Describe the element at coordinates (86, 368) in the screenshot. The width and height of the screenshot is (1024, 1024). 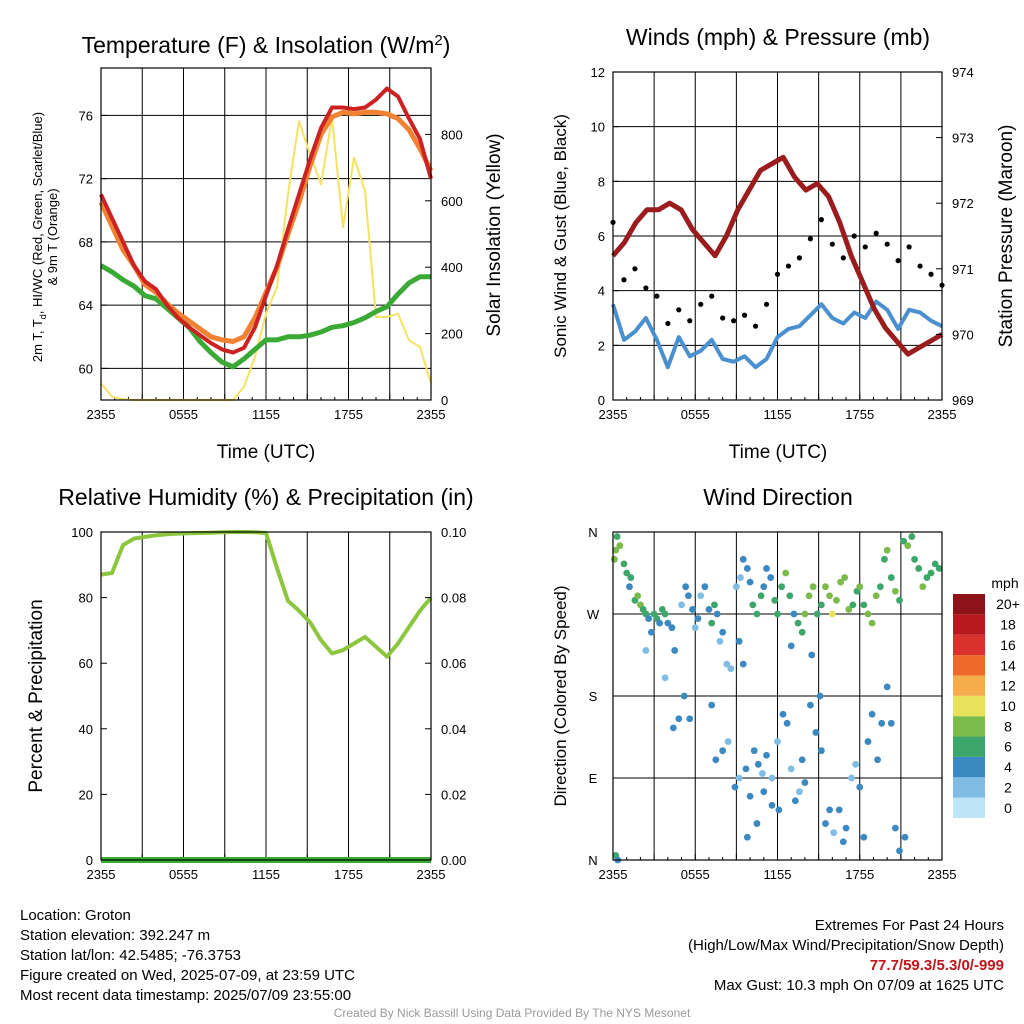
I see `temperature-y-tick-label: 60` at that location.